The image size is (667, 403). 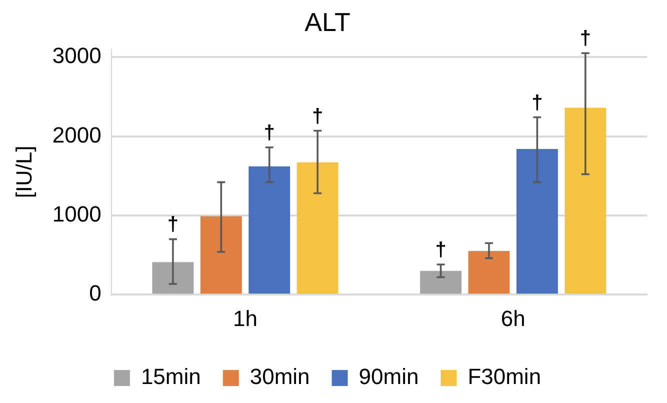 What do you see at coordinates (280, 377) in the screenshot?
I see `legend-label: 30min` at bounding box center [280, 377].